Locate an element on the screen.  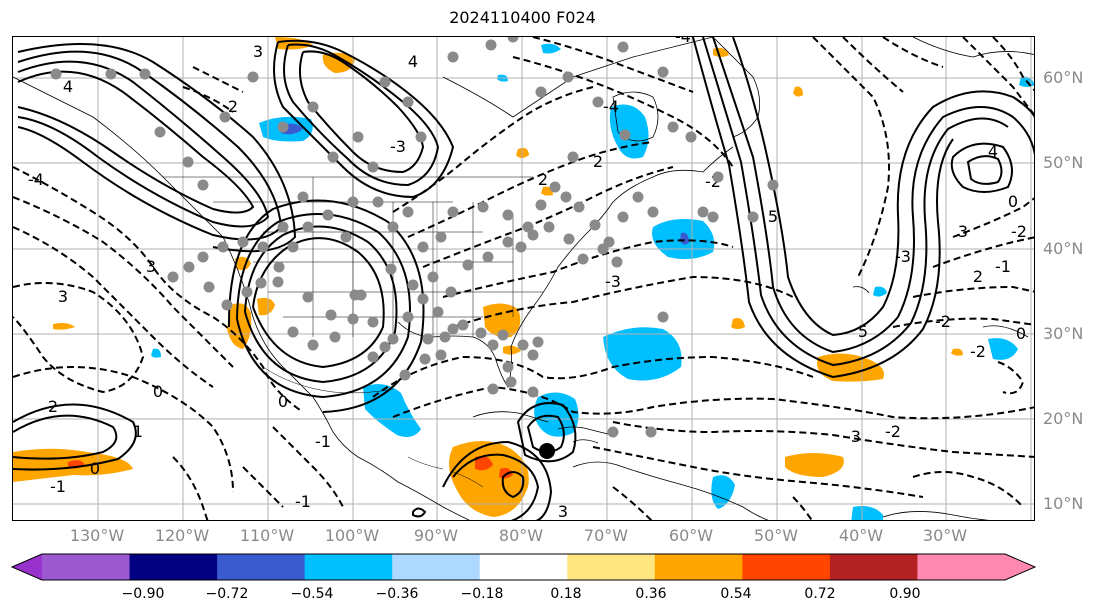
contour-label: 4 is located at coordinates (68, 86).